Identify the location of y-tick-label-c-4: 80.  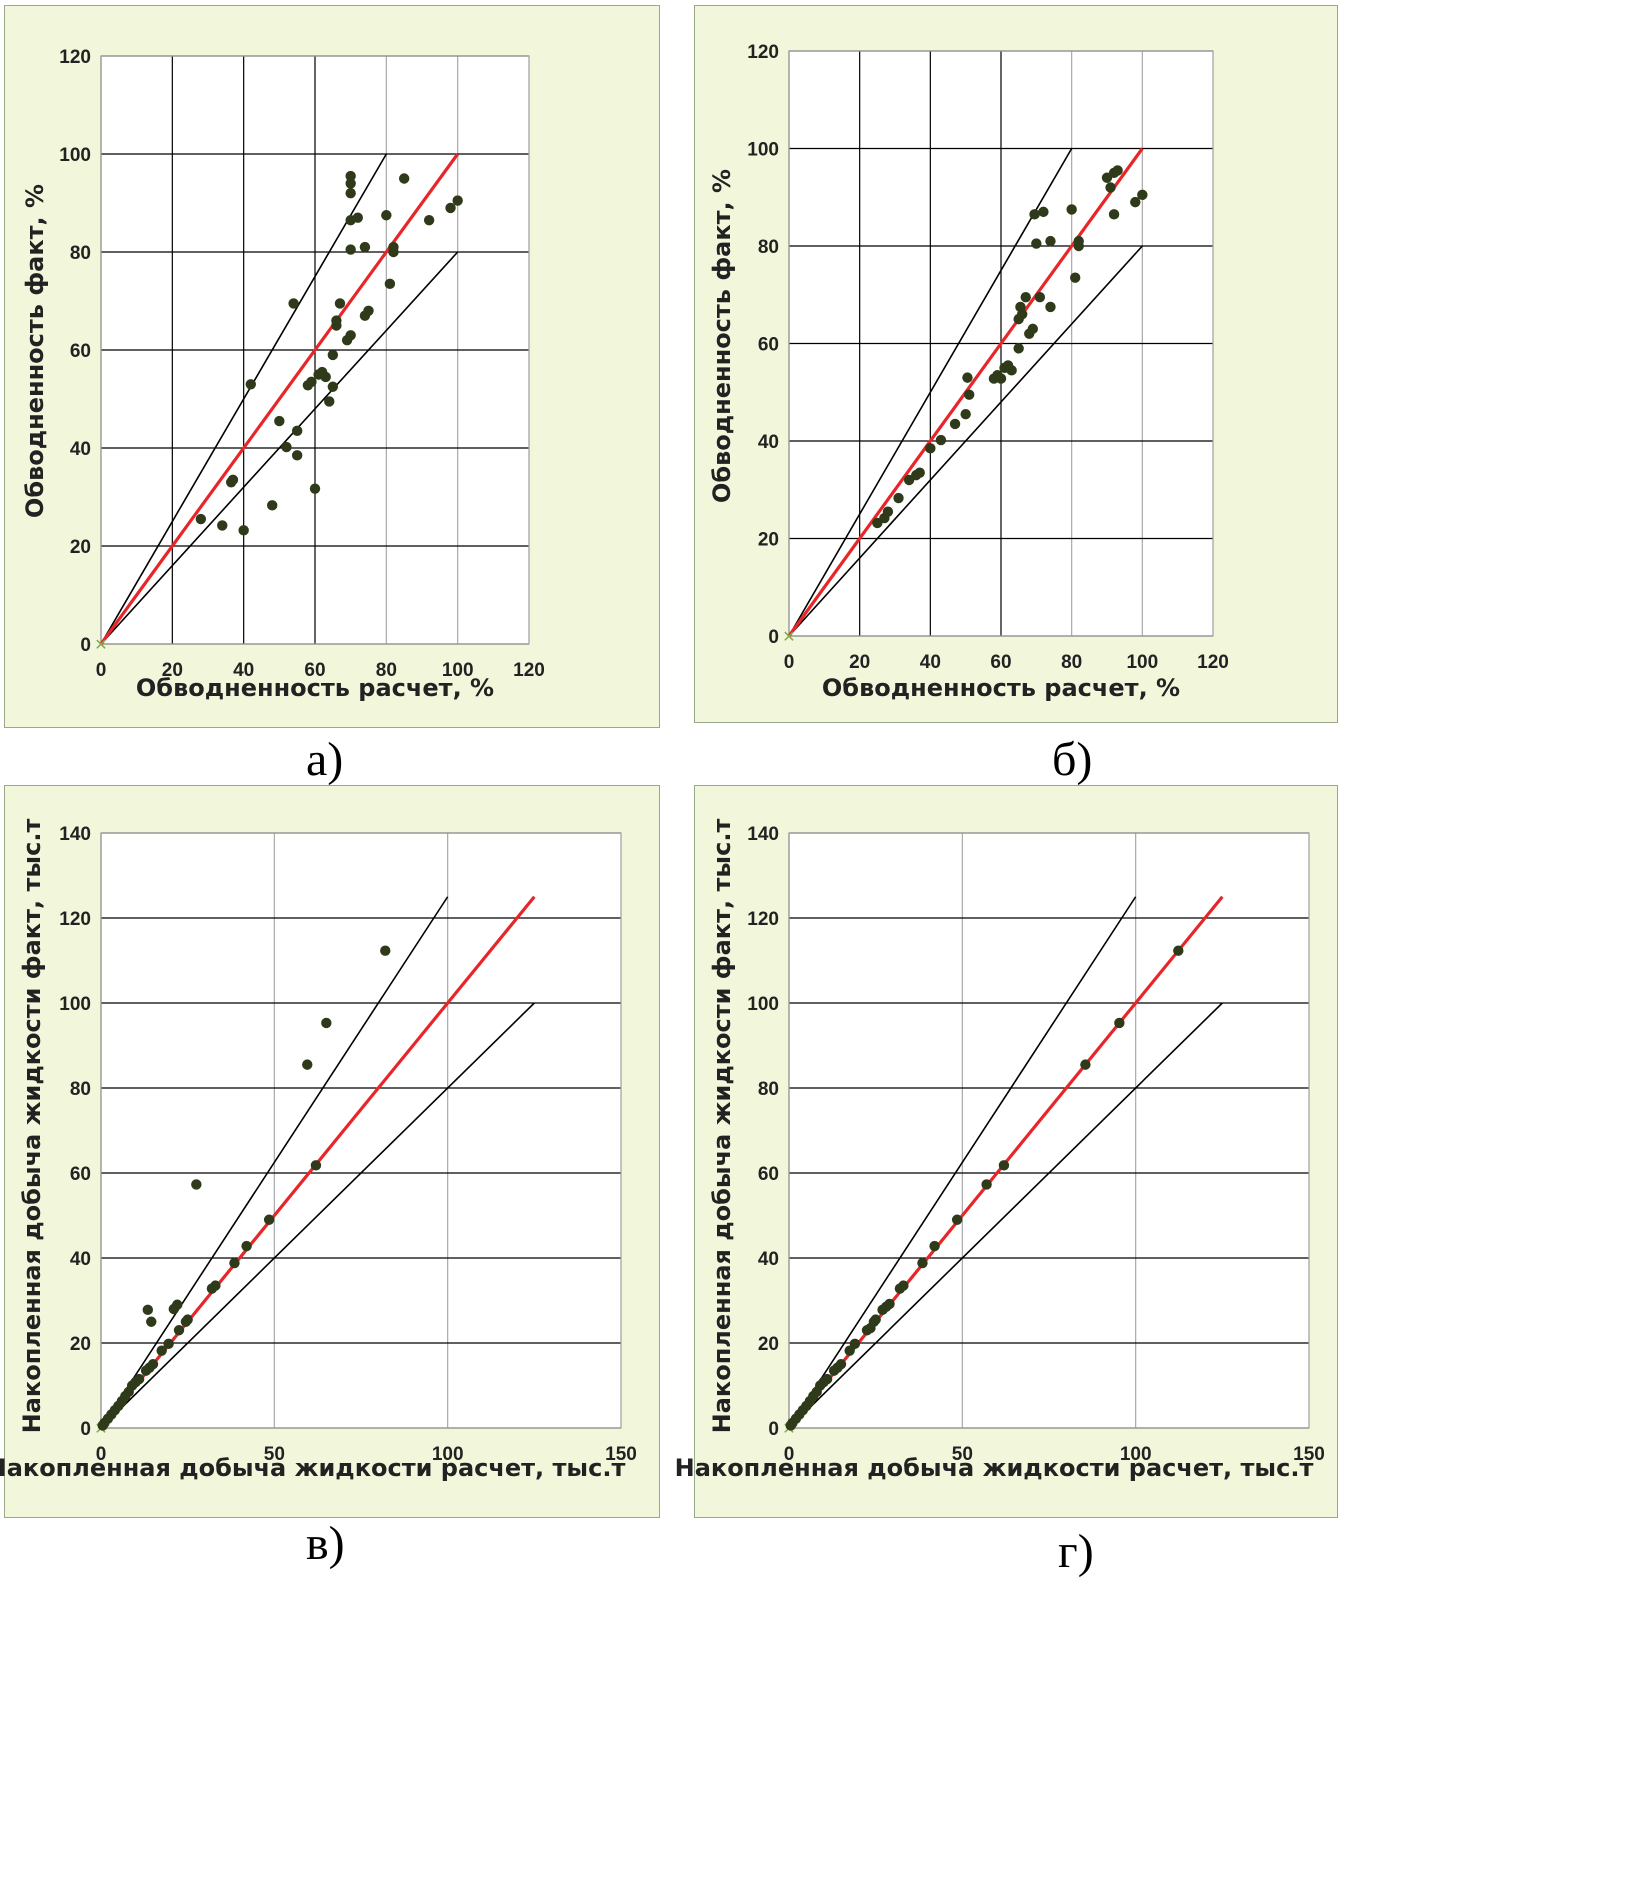
(80, 1089).